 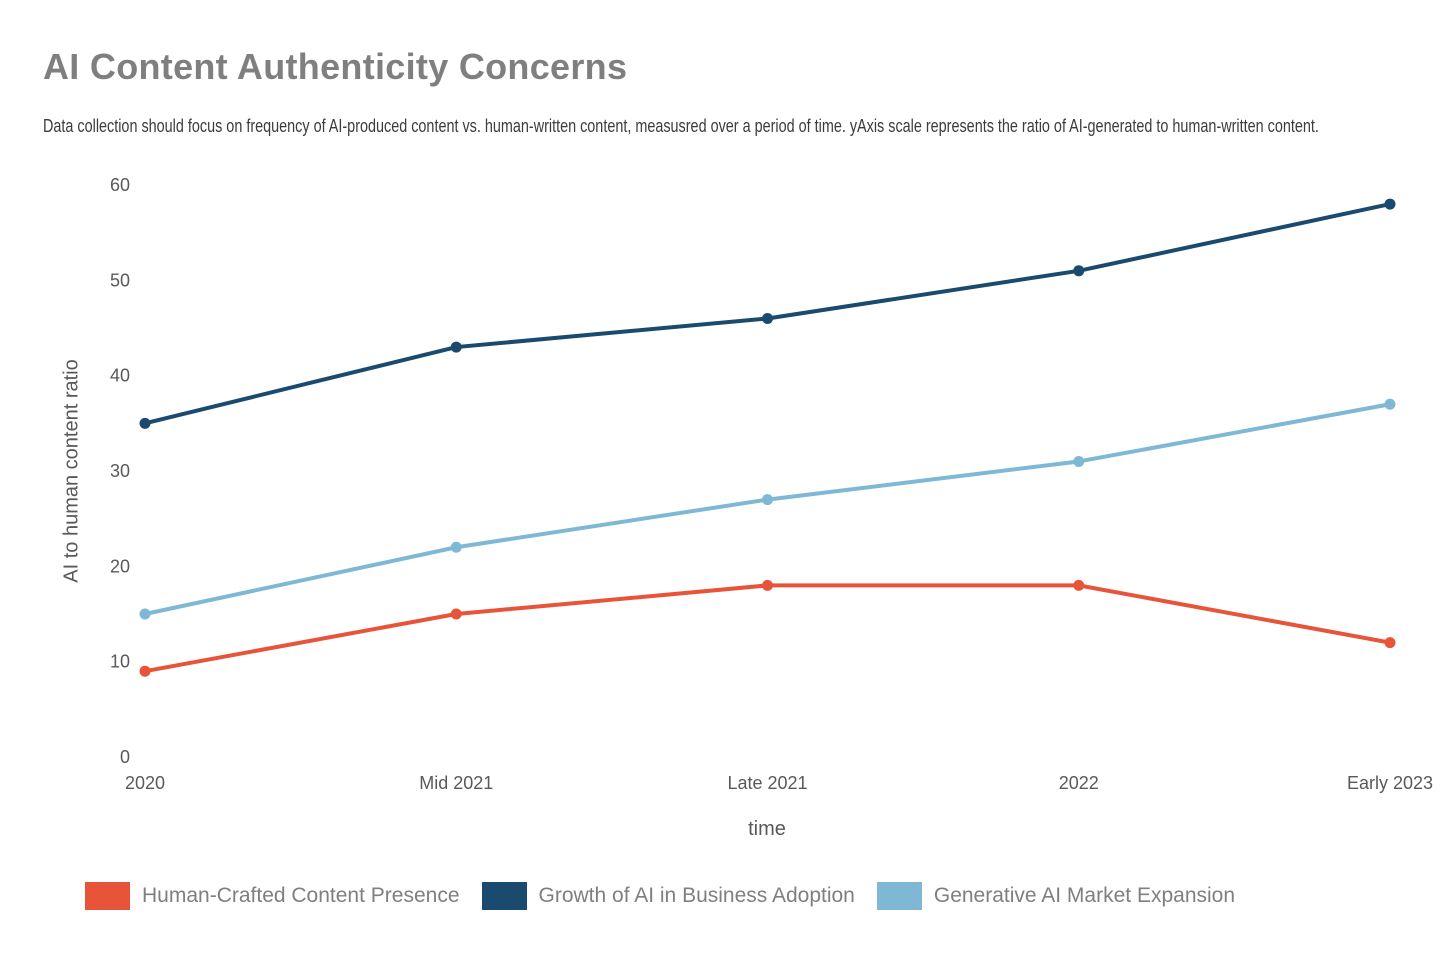 What do you see at coordinates (120, 185) in the screenshot?
I see `y-tick-label: 60` at bounding box center [120, 185].